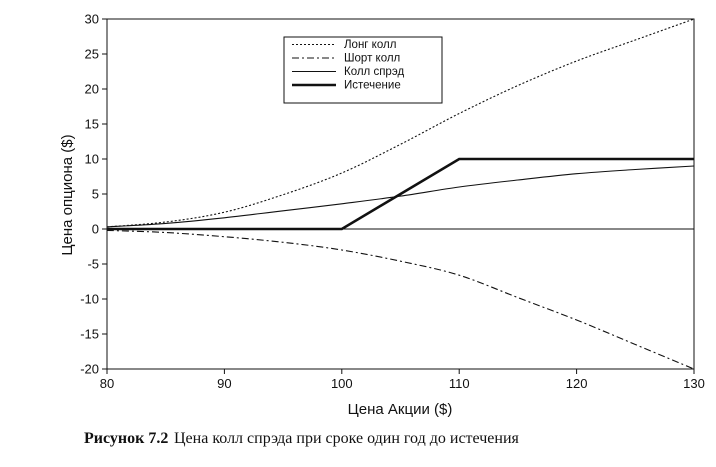 This screenshot has width=716, height=467. What do you see at coordinates (92, 54) in the screenshot?
I see `y-tick-label: 25` at bounding box center [92, 54].